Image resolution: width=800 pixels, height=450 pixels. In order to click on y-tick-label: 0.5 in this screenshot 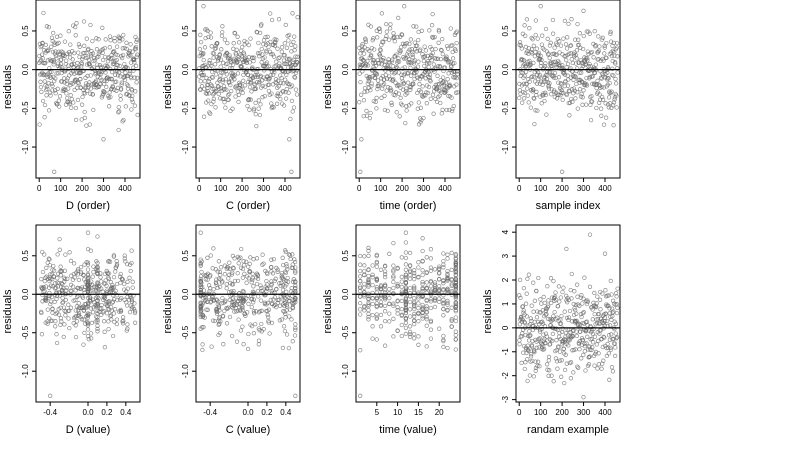, I will do `click(25, 256)`.